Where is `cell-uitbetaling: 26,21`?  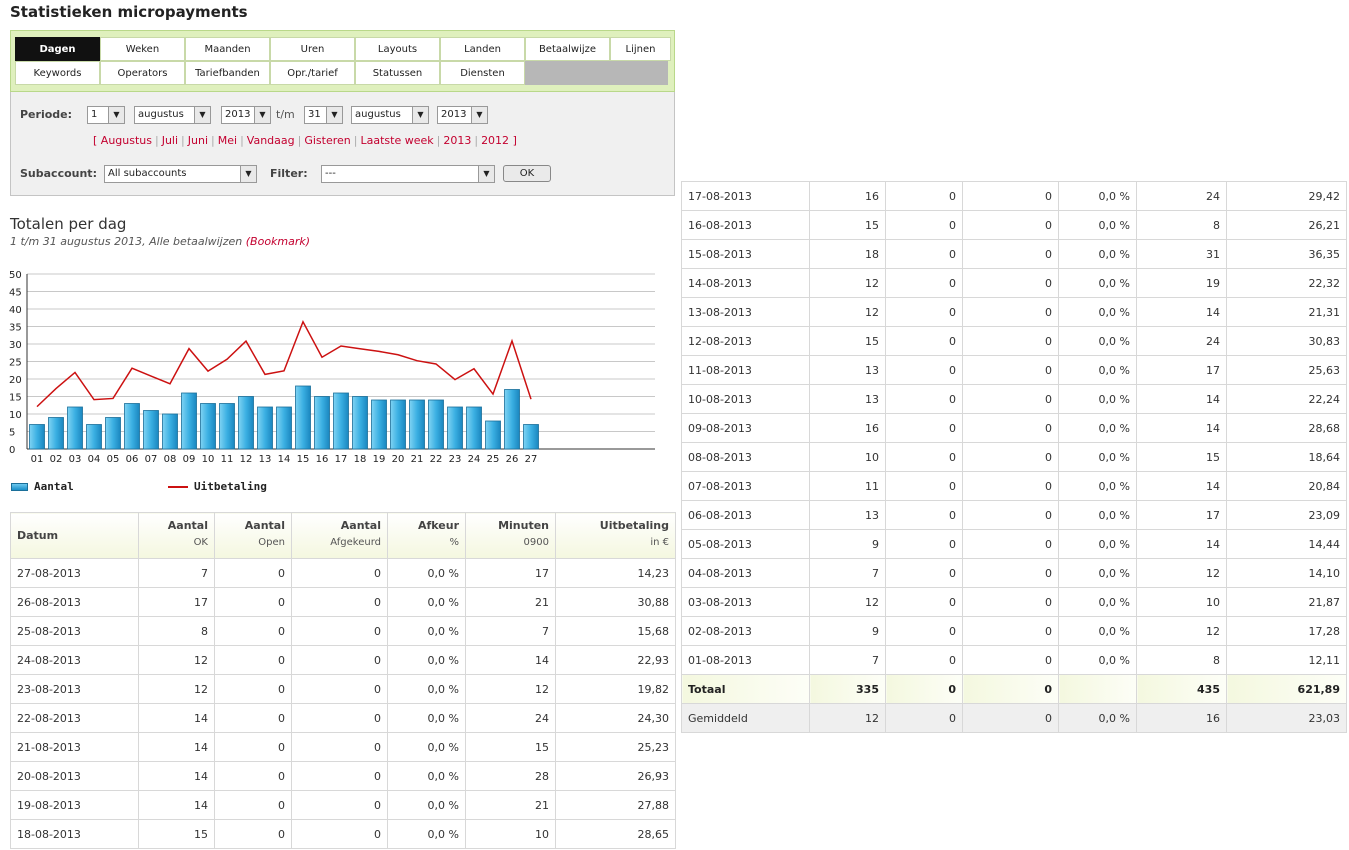
cell-uitbetaling: 26,21 is located at coordinates (1286, 225).